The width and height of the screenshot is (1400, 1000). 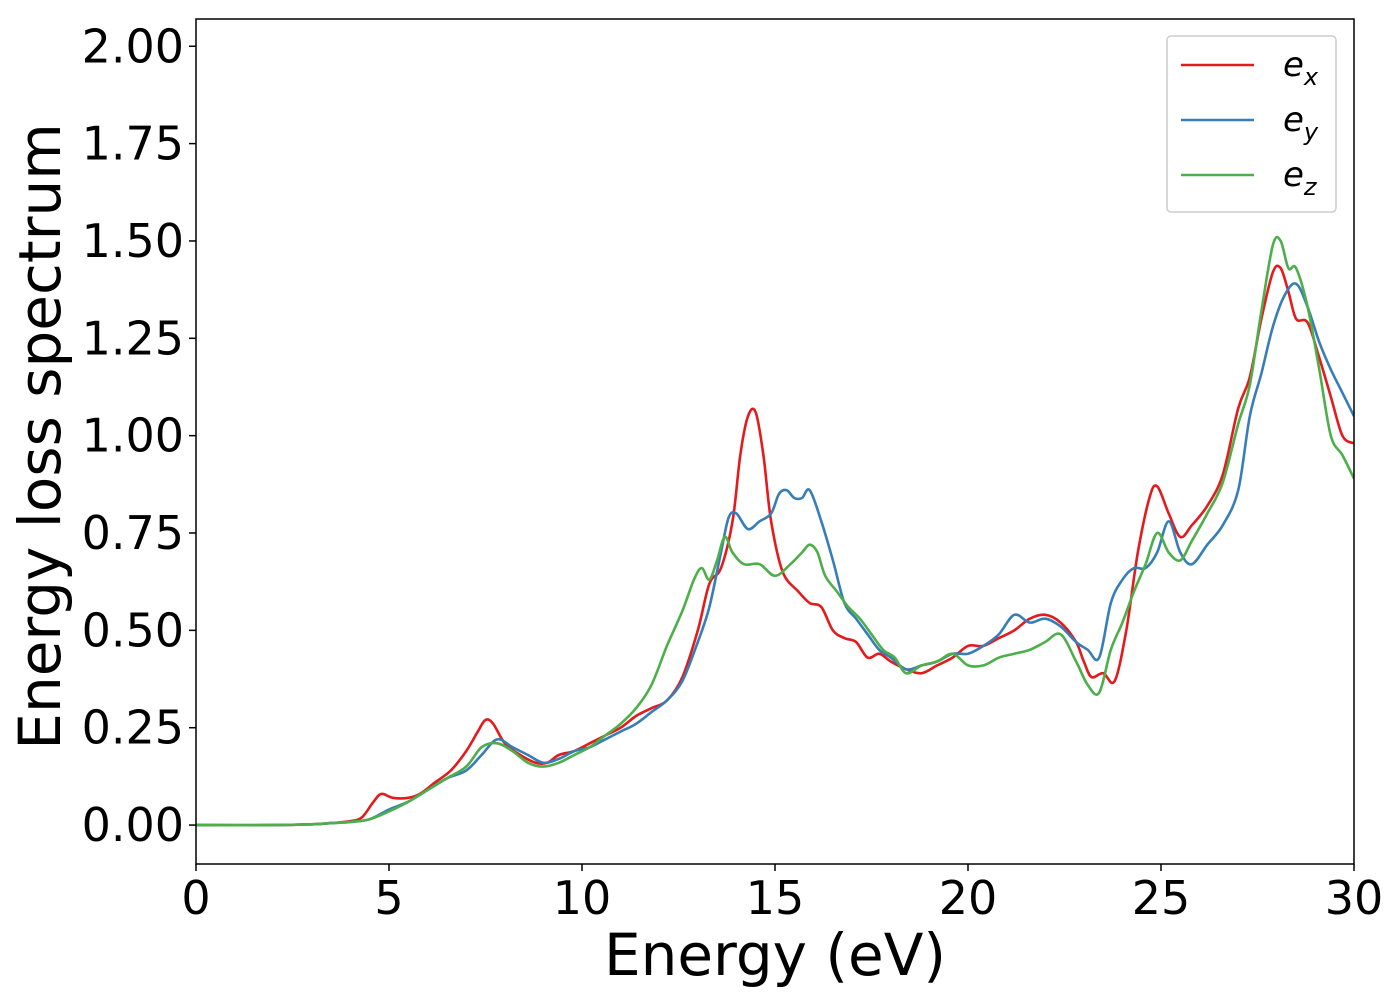 I want to click on x-tick-label: 15, so click(x=775, y=898).